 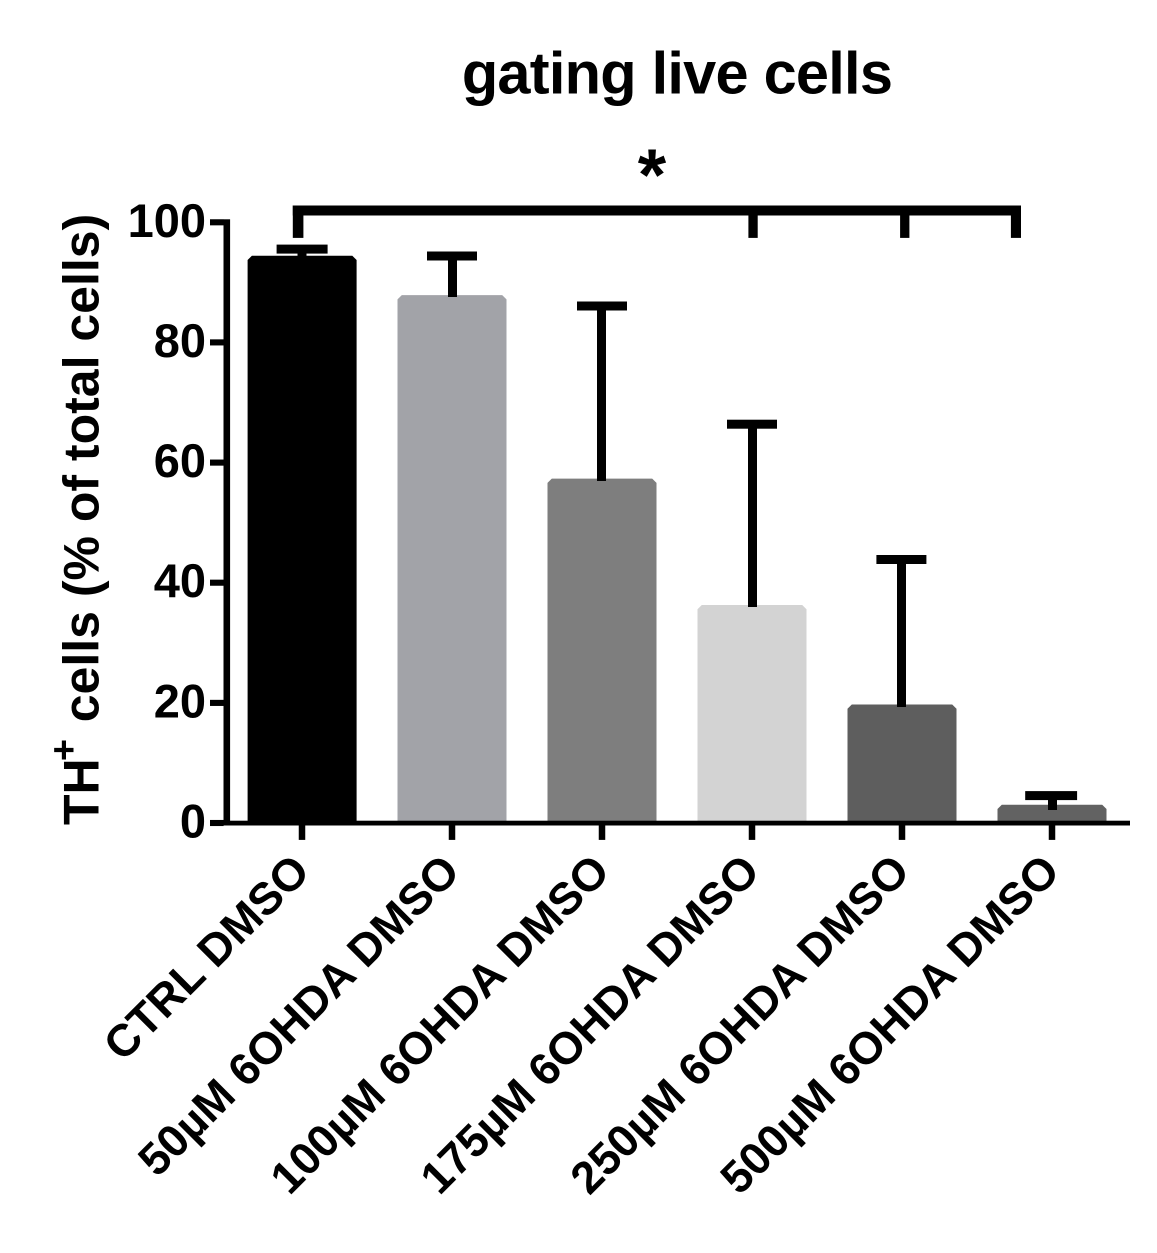 I want to click on svg-text: TH+ cells (% of total cells), so click(x=77, y=519).